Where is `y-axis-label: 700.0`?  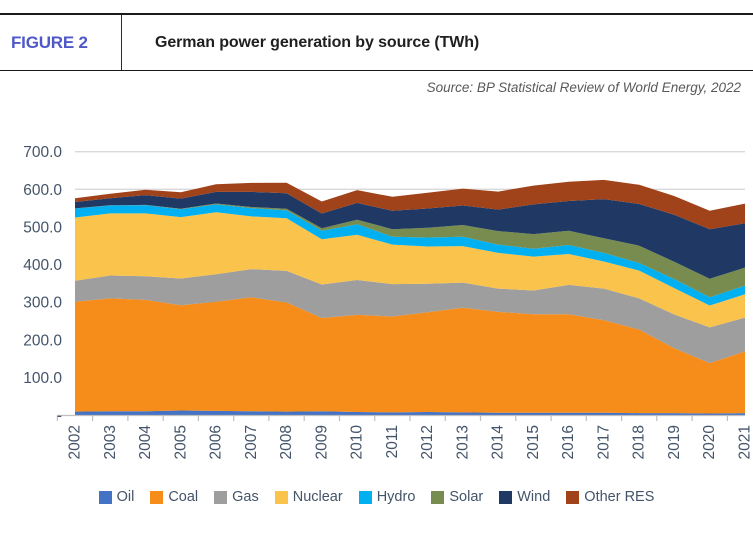 y-axis-label: 700.0 is located at coordinates (42, 152).